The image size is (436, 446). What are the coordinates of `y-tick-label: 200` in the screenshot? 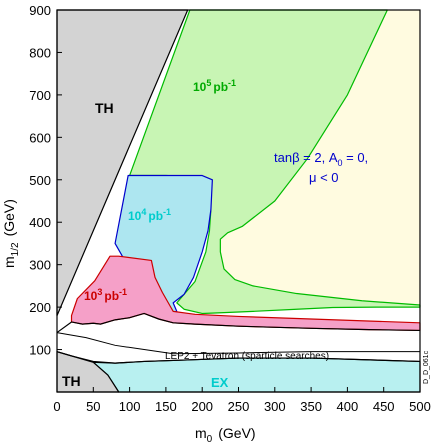 It's located at (40, 307).